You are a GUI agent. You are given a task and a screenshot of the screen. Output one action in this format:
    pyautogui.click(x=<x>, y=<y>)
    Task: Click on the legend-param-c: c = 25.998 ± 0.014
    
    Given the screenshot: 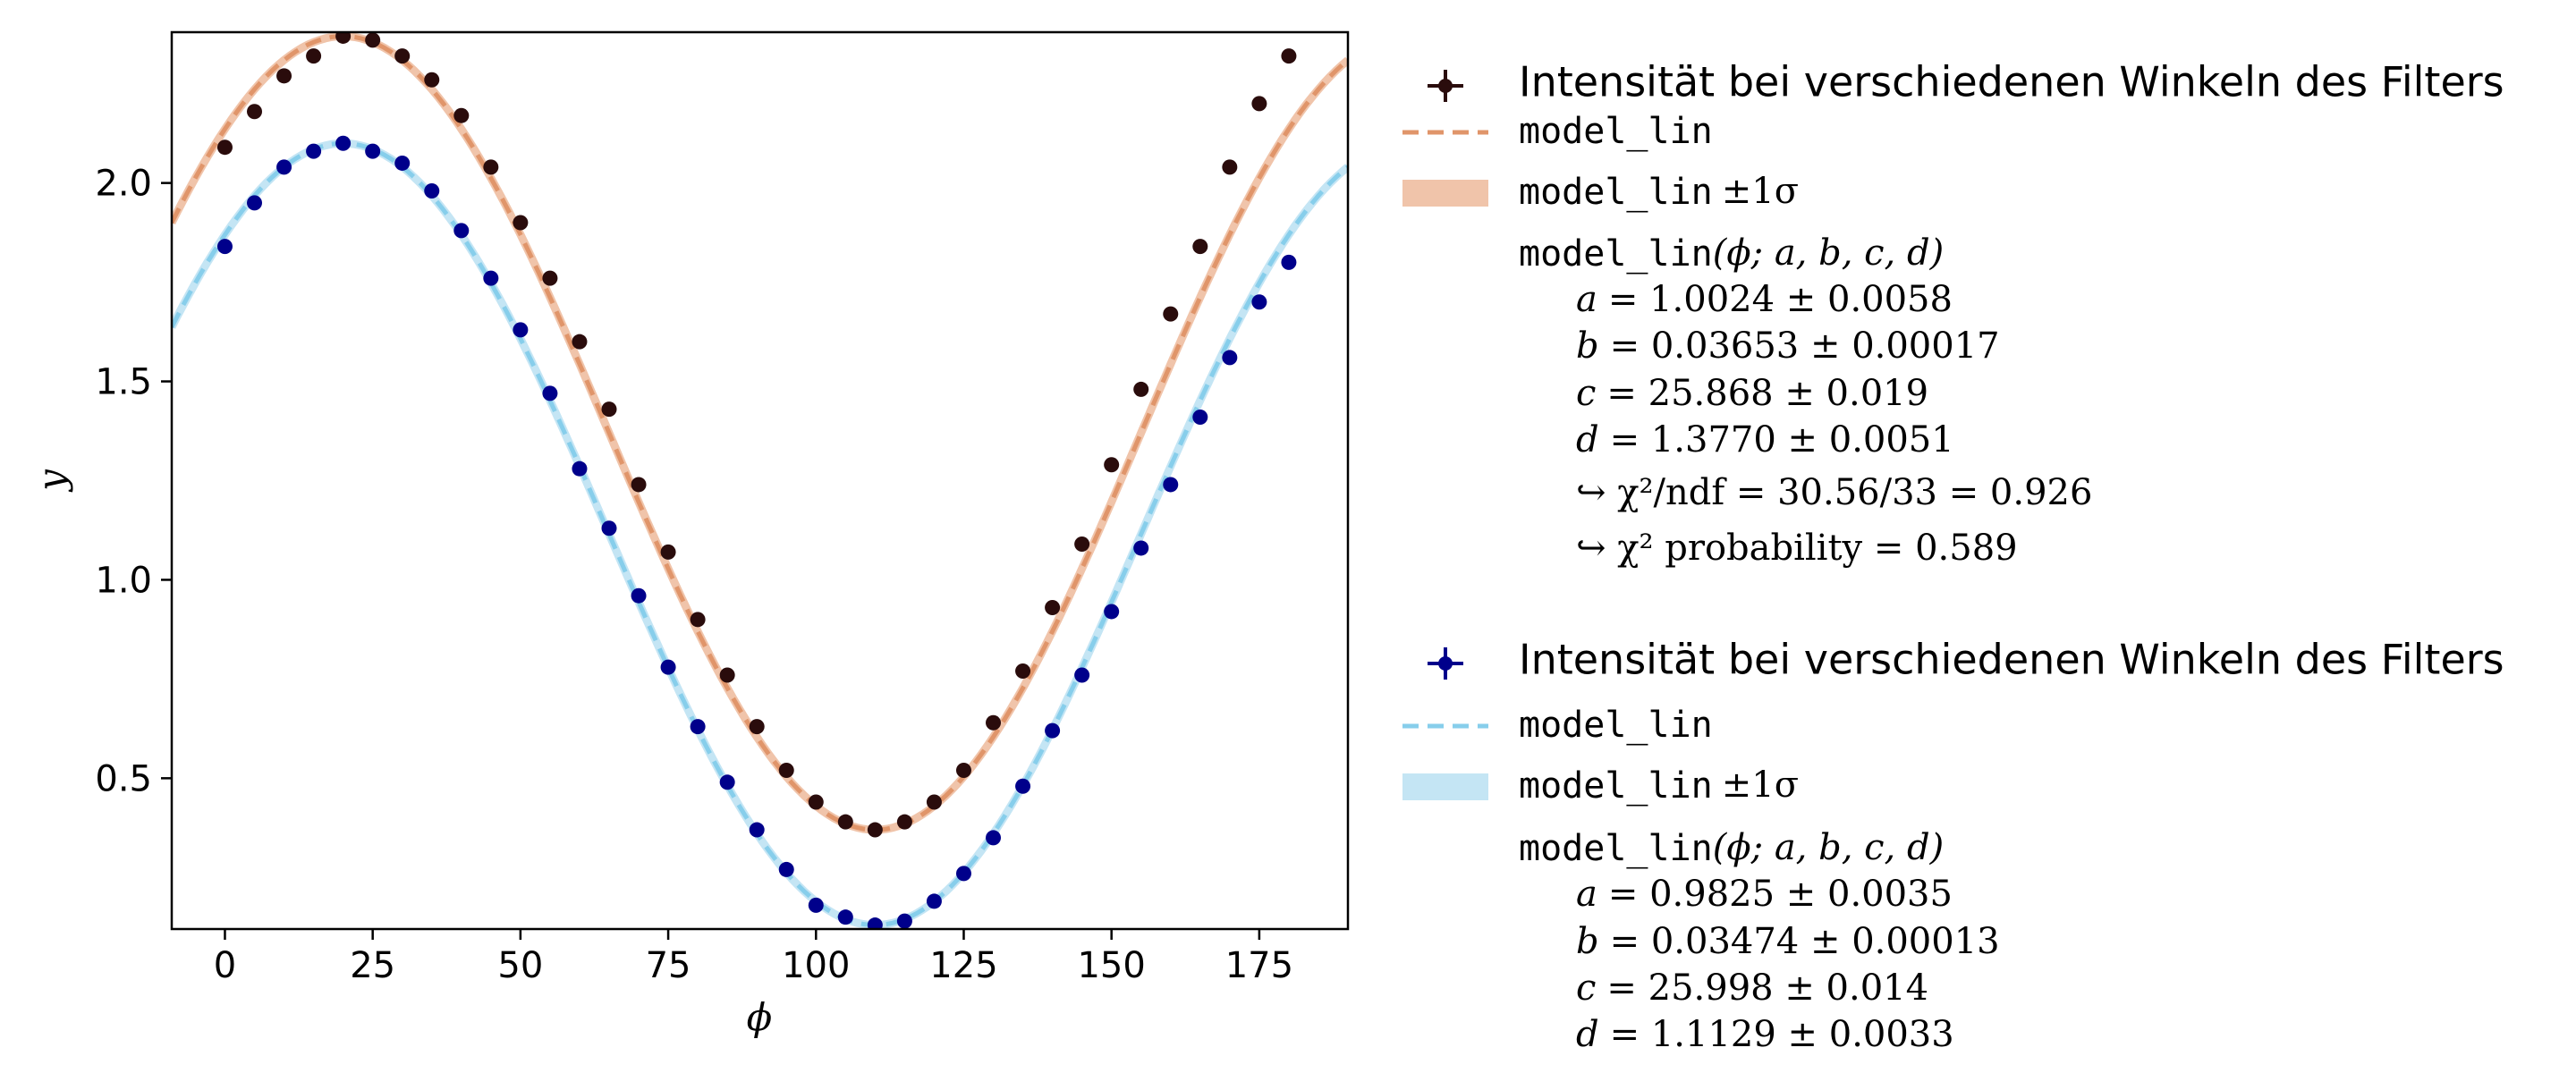 What is the action you would take?
    pyautogui.click(x=1752, y=988)
    